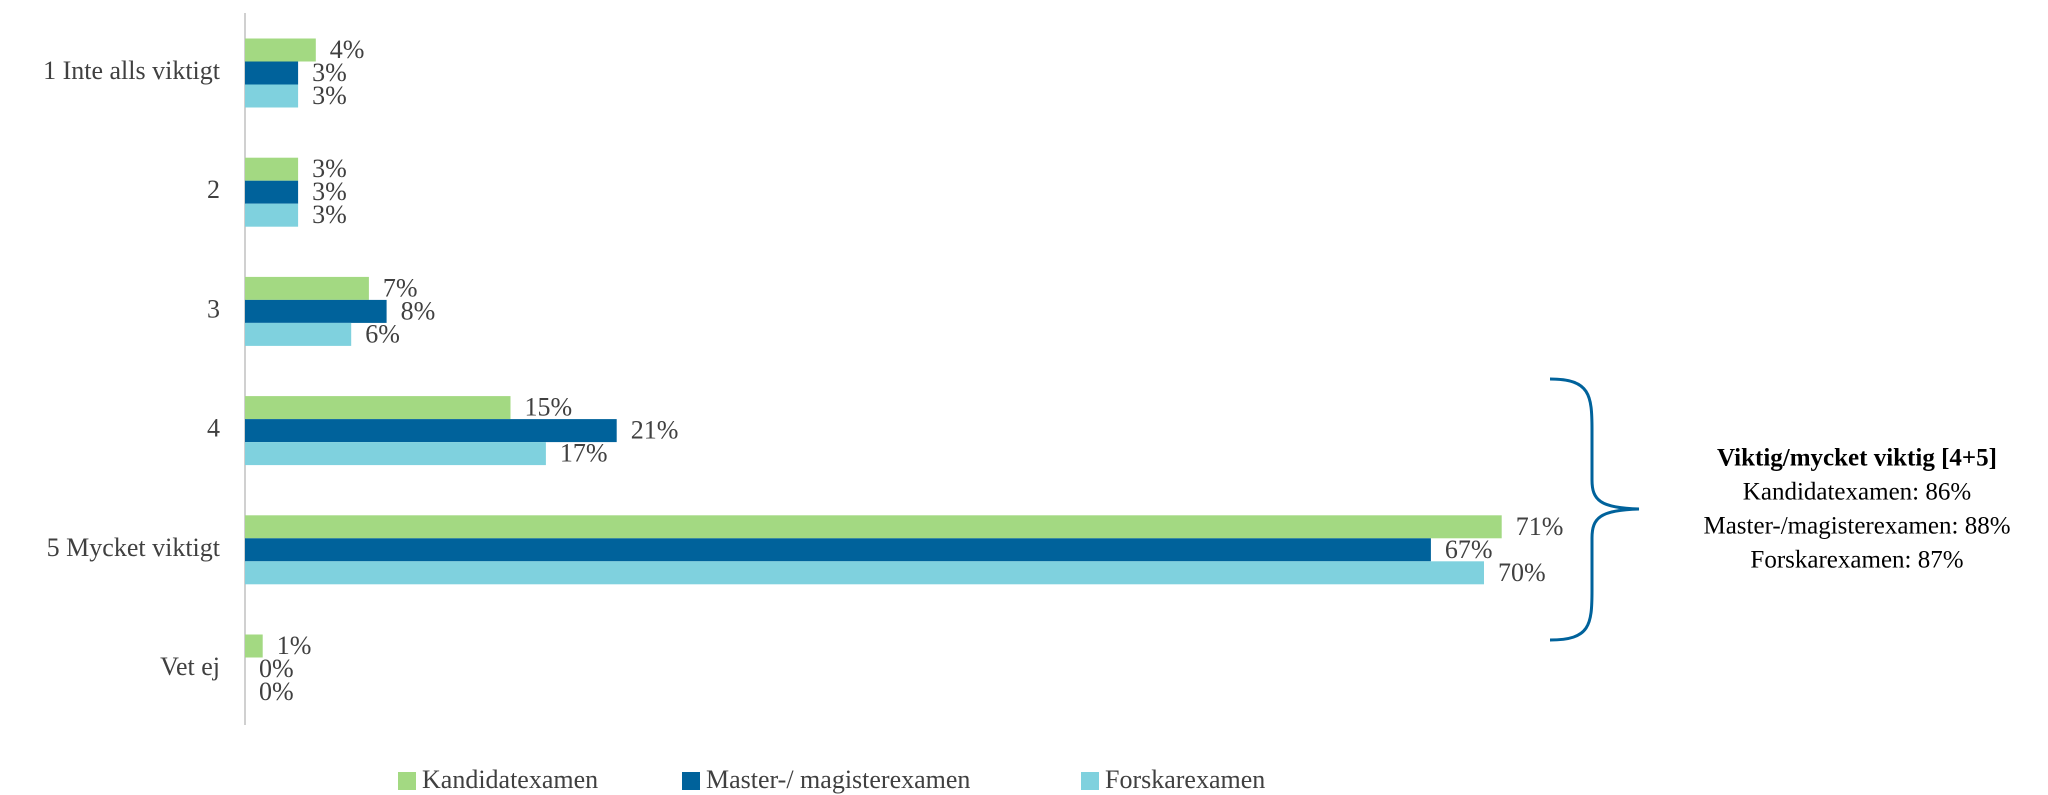 This screenshot has height=795, width=2048. What do you see at coordinates (549, 407) in the screenshot?
I see `value-label: 15%` at bounding box center [549, 407].